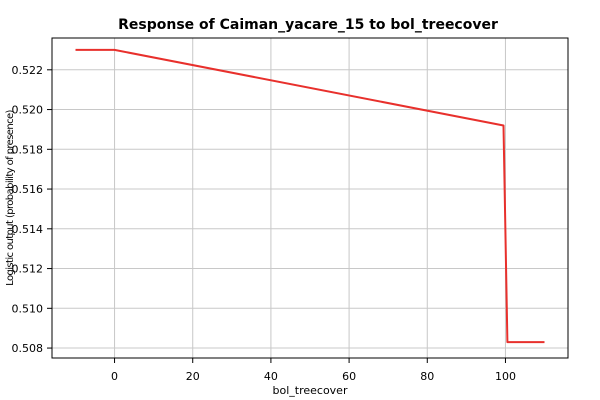 The width and height of the screenshot is (600, 400). I want to click on x-tick-label: 60, so click(349, 376).